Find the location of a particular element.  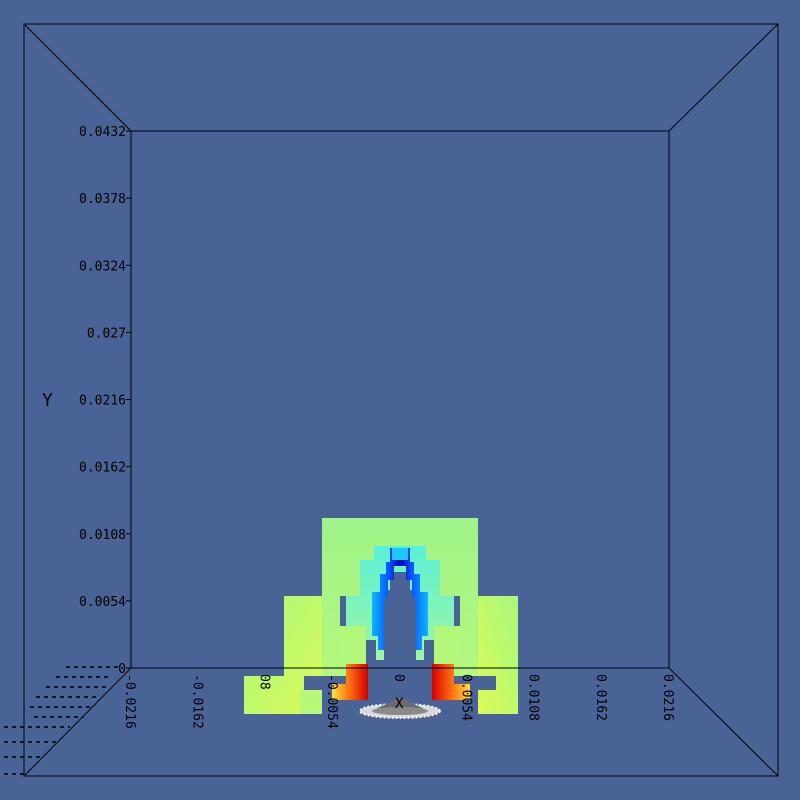

field-hot-left is located at coordinates (350, 682).